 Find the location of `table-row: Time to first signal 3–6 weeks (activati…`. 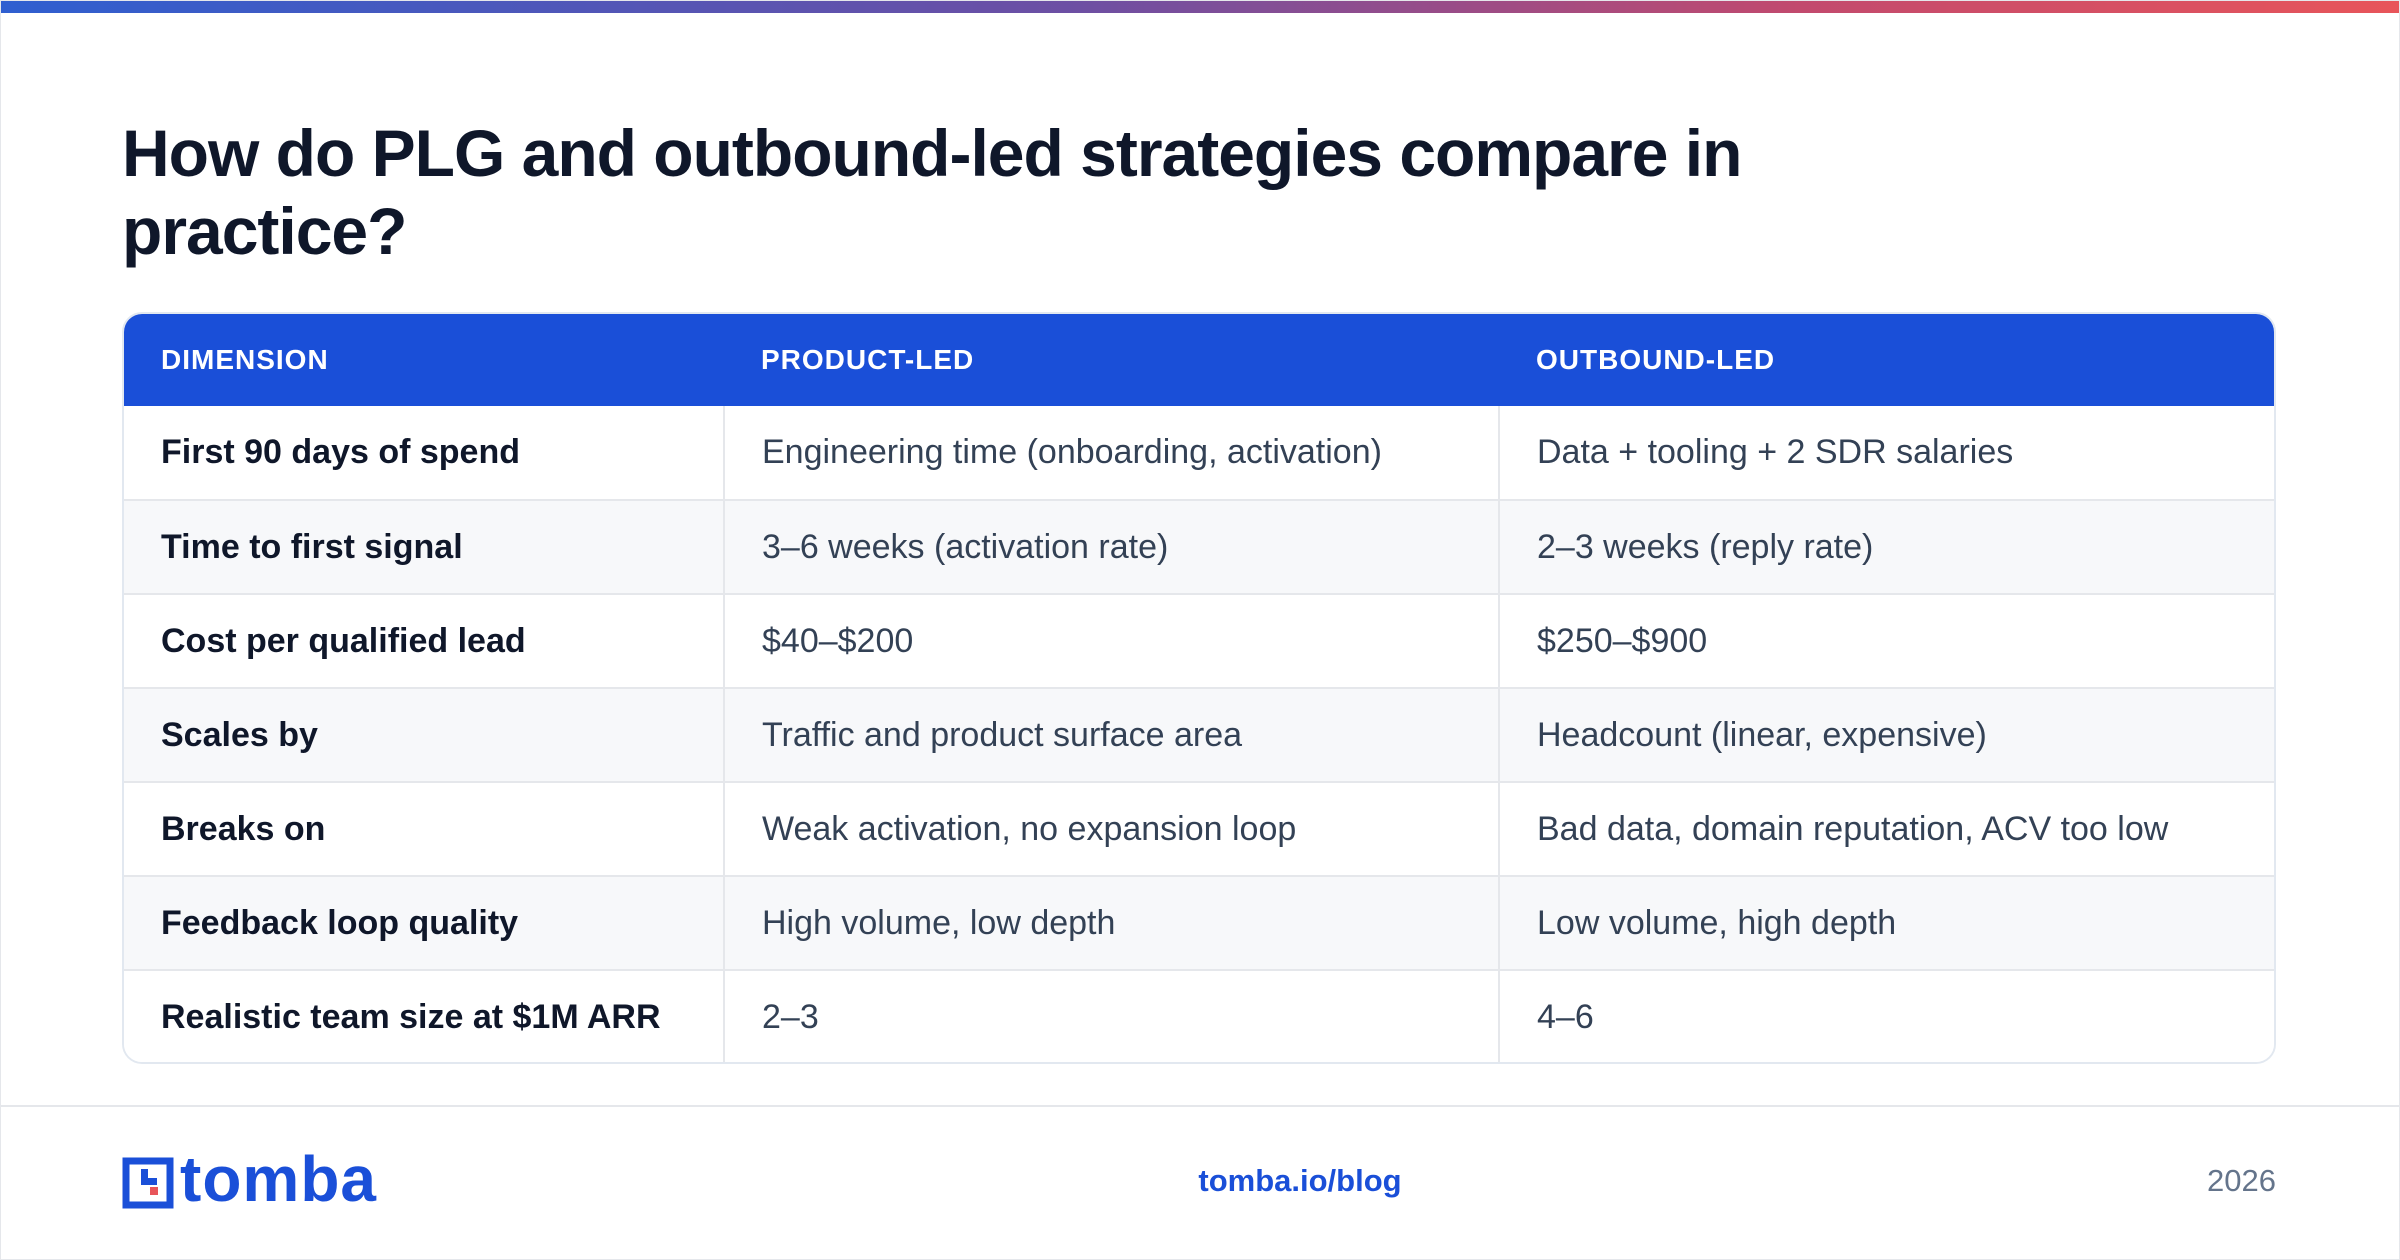

table-row: Time to first signal 3–6 weeks (activati… is located at coordinates (1199, 546).